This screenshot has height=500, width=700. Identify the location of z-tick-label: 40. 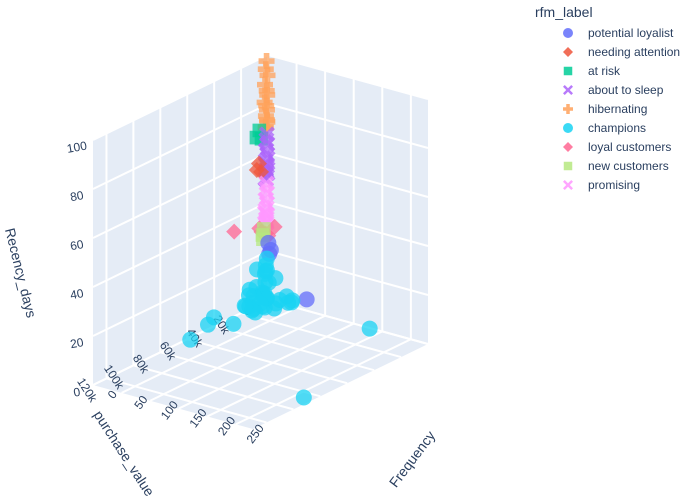
(77, 294).